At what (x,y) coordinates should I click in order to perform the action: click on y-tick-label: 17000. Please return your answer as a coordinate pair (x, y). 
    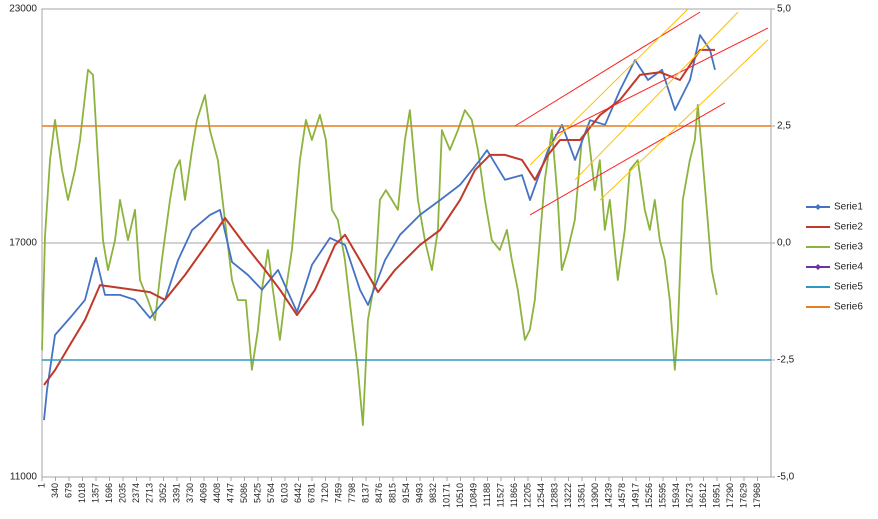
    Looking at the image, I should click on (23, 243).